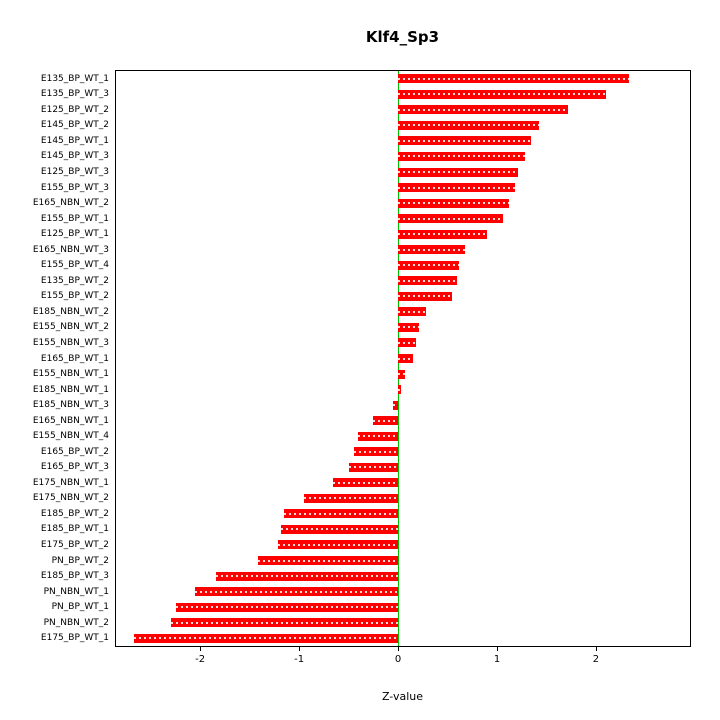  What do you see at coordinates (74, 94) in the screenshot?
I see `category-label: E135_BP_WT_3` at bounding box center [74, 94].